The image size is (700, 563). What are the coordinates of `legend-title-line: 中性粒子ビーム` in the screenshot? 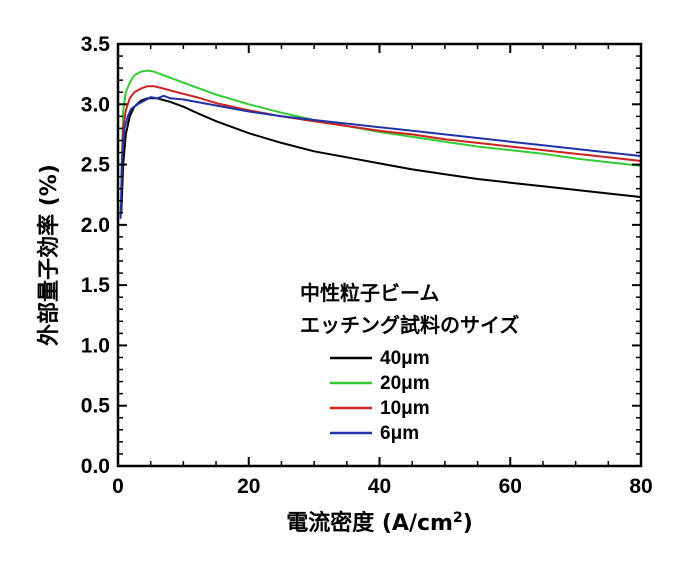 It's located at (369, 293).